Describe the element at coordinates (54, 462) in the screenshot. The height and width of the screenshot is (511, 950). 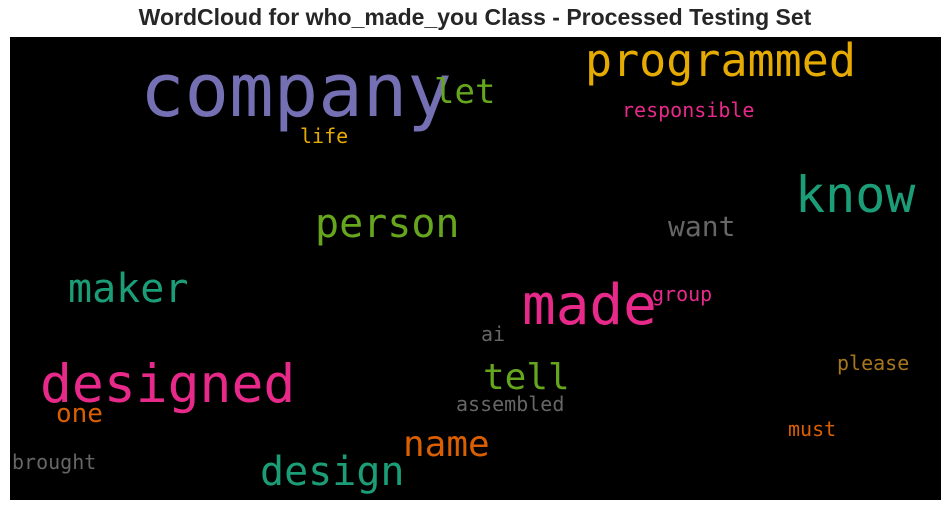
I see `word-brought: brought` at that location.